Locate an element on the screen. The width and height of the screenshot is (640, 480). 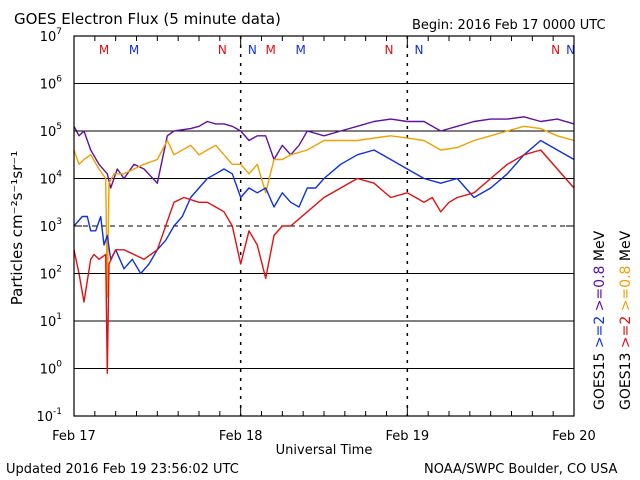
series-line is located at coordinates (324, 152).